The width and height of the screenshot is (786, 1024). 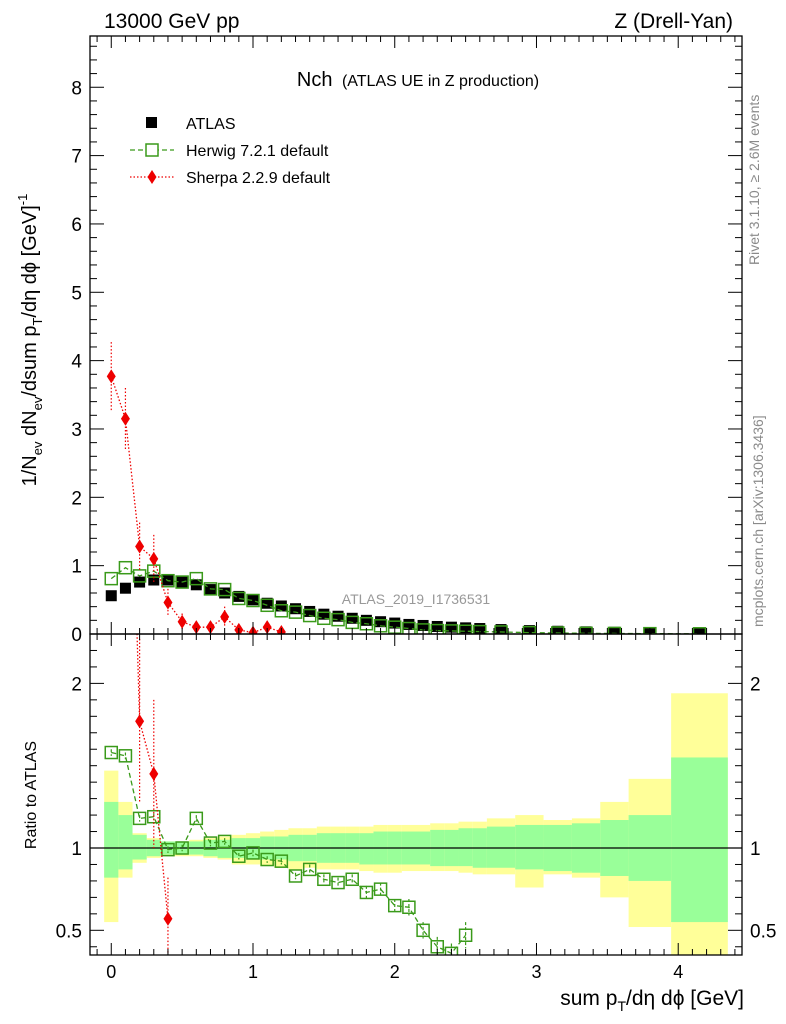 What do you see at coordinates (253, 972) in the screenshot?
I see `x-tick-label: 1` at bounding box center [253, 972].